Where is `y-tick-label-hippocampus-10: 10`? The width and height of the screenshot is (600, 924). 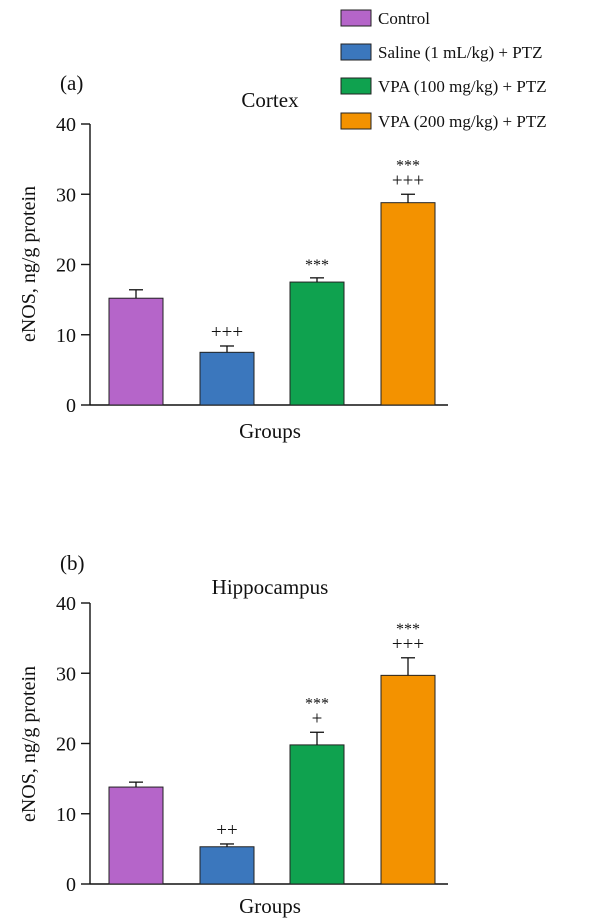
y-tick-label-hippocampus-10: 10 is located at coordinates (66, 815).